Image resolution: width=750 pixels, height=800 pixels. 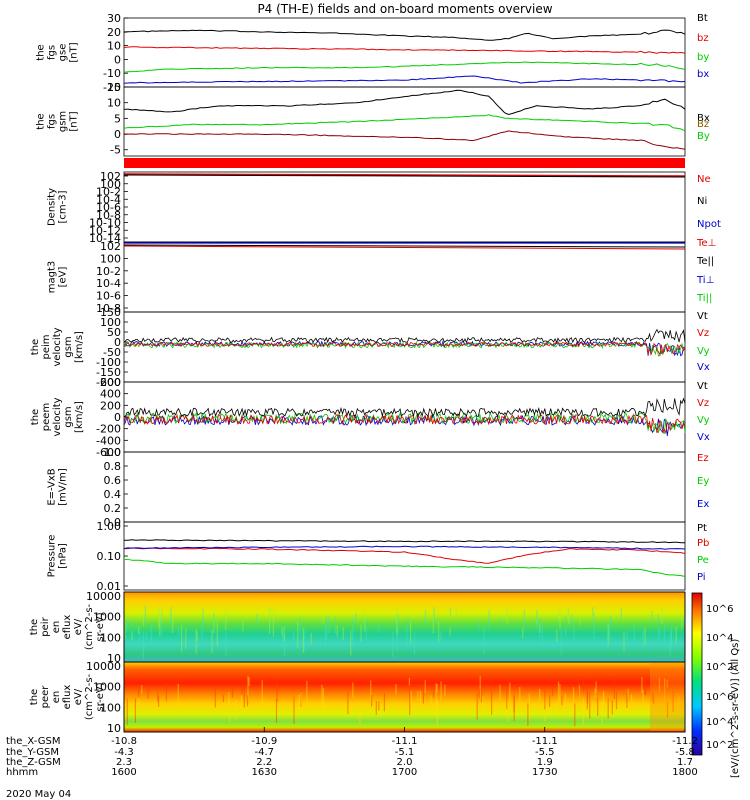 What do you see at coordinates (545, 752) in the screenshot?
I see `x-row-value: -5.5` at bounding box center [545, 752].